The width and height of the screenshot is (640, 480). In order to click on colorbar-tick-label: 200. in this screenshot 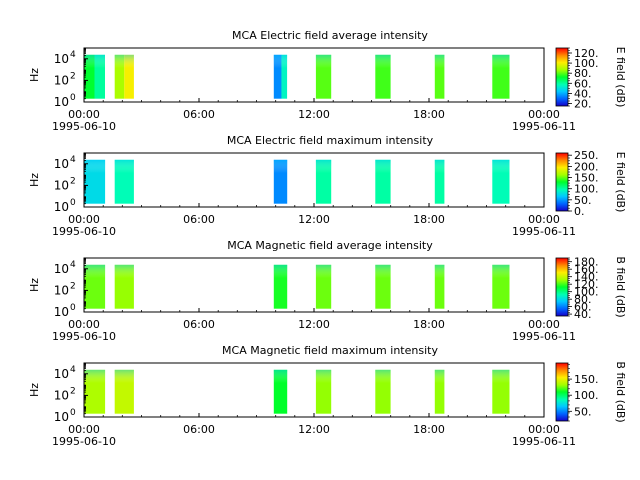, I will do `click(586, 166)`.